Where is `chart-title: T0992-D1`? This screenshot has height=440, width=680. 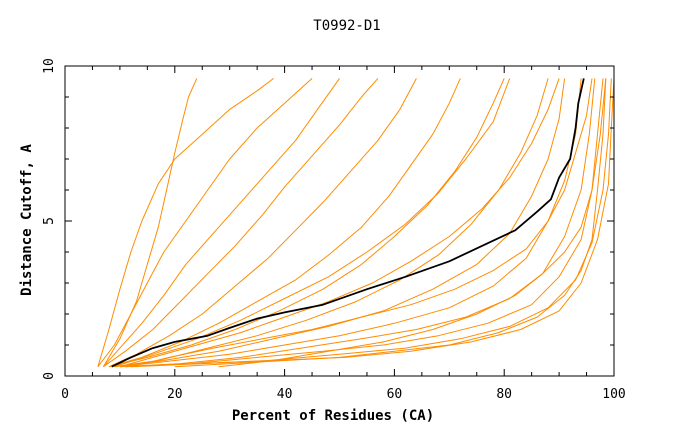 chart-title: T0992-D1 is located at coordinates (346, 26).